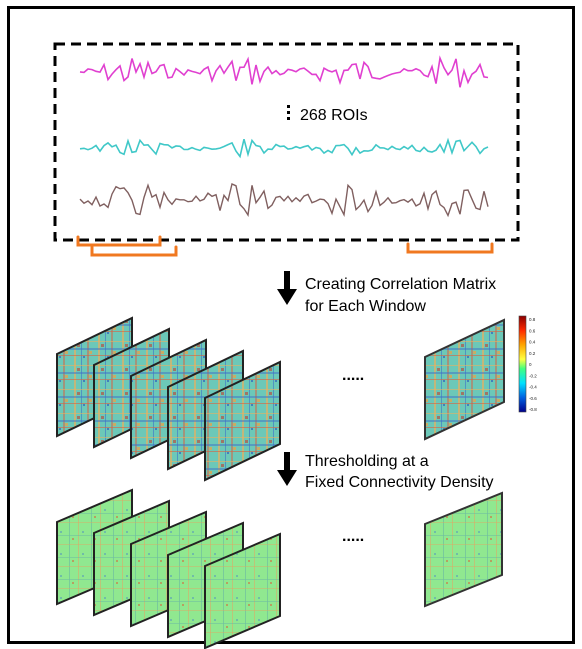 Image resolution: width=582 pixels, height=649 pixels. What do you see at coordinates (288, 112) in the screenshot?
I see `vertical-ellipsis` at bounding box center [288, 112].